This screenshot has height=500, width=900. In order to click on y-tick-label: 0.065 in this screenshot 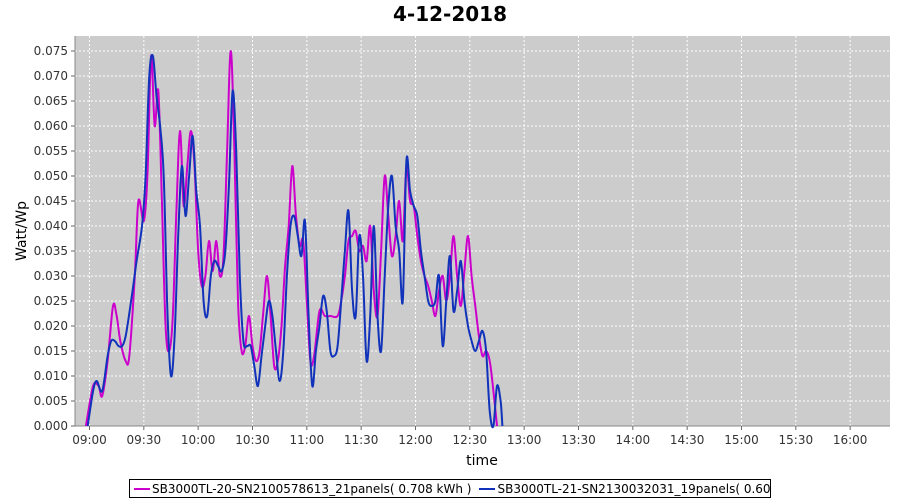, I will do `click(51, 101)`.